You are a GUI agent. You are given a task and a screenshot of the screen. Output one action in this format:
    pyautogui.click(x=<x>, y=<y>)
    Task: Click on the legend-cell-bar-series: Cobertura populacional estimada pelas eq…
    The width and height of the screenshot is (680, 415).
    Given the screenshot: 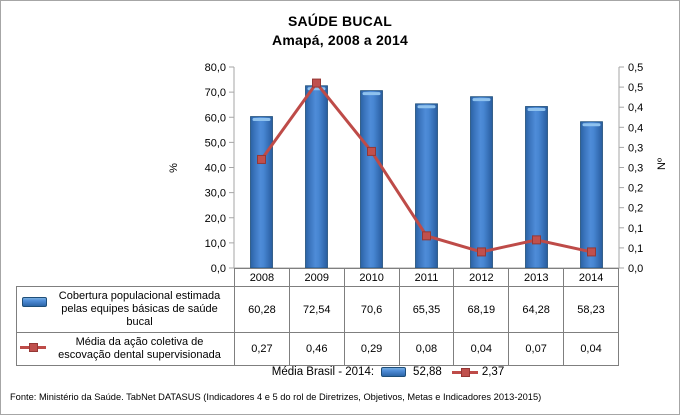 What is the action you would take?
    pyautogui.click(x=125, y=309)
    